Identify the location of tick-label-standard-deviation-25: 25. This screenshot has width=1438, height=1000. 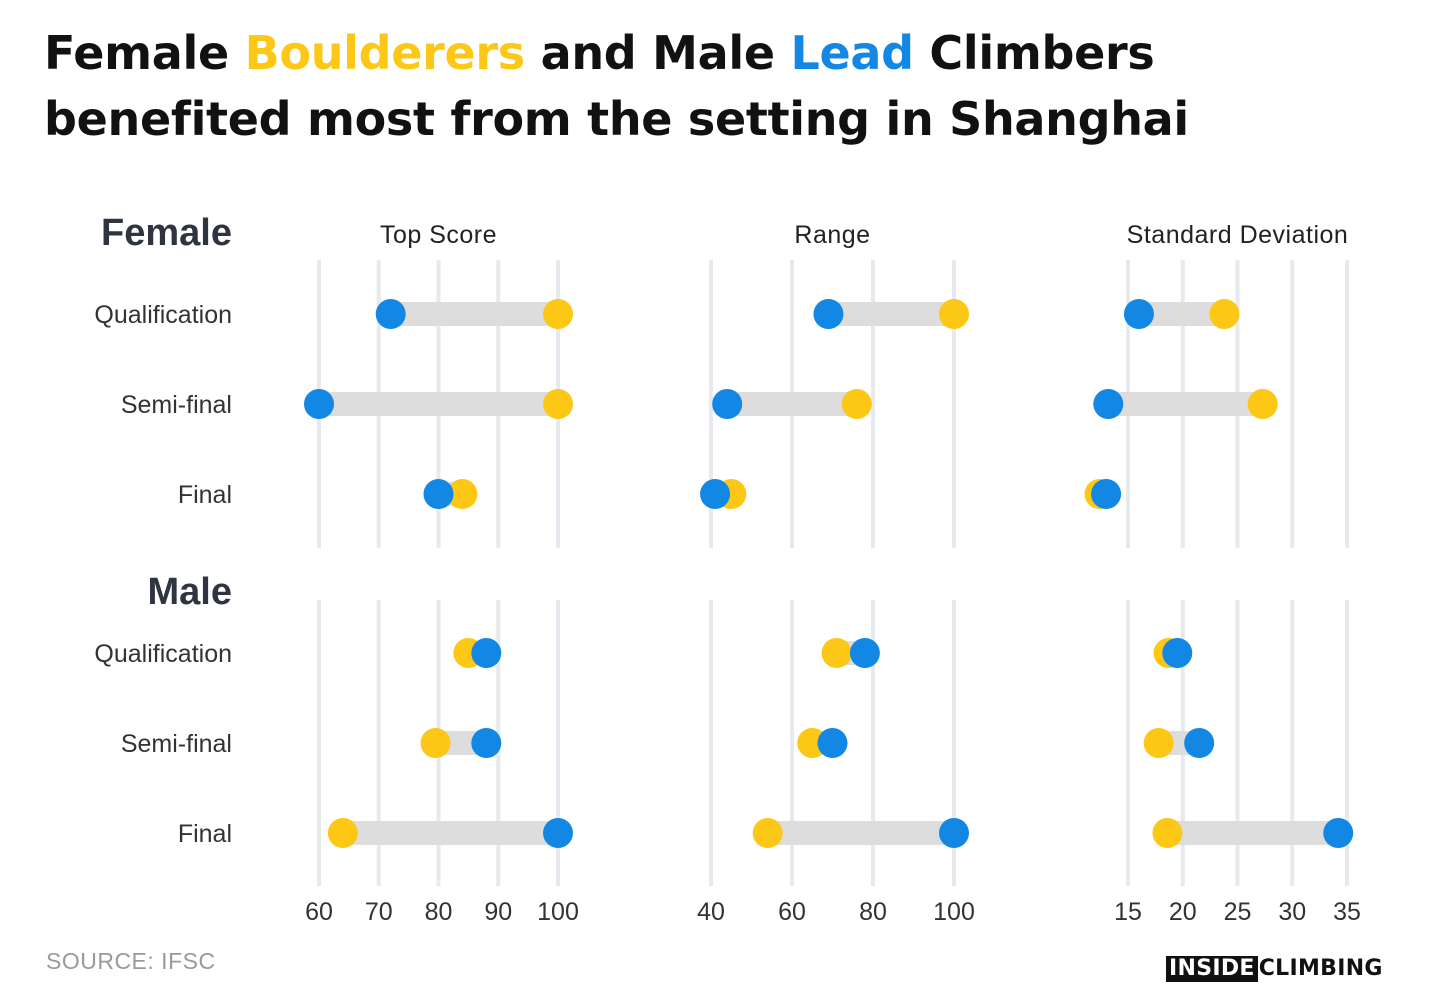
(1238, 912).